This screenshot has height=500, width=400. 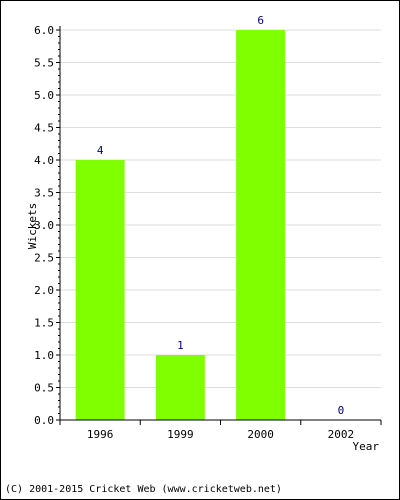 What do you see at coordinates (44, 290) in the screenshot?
I see `y-tick-label: 2.0` at bounding box center [44, 290].